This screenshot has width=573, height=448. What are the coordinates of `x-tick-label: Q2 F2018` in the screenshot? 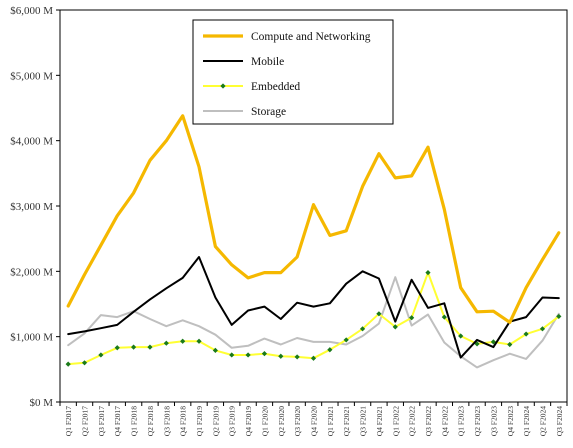 It's located at (150, 421).